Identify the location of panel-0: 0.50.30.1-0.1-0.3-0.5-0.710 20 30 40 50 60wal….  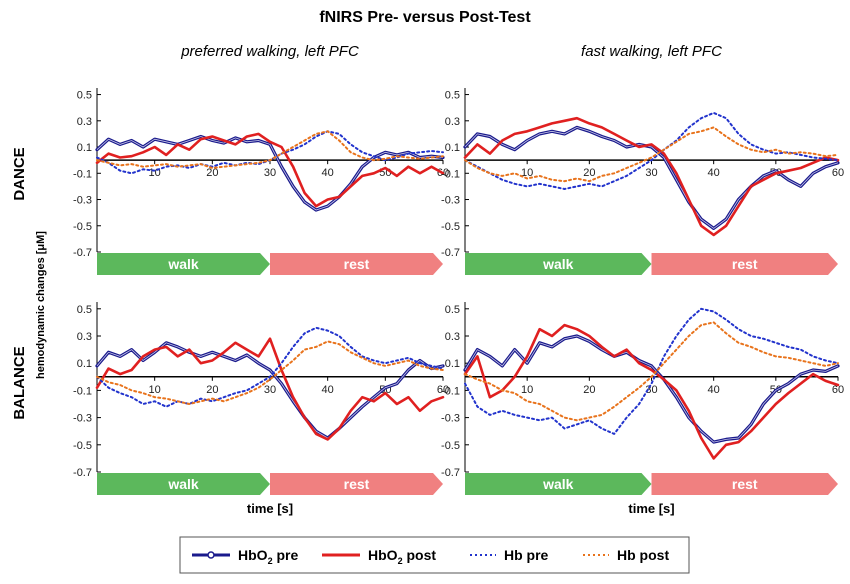
(261, 181).